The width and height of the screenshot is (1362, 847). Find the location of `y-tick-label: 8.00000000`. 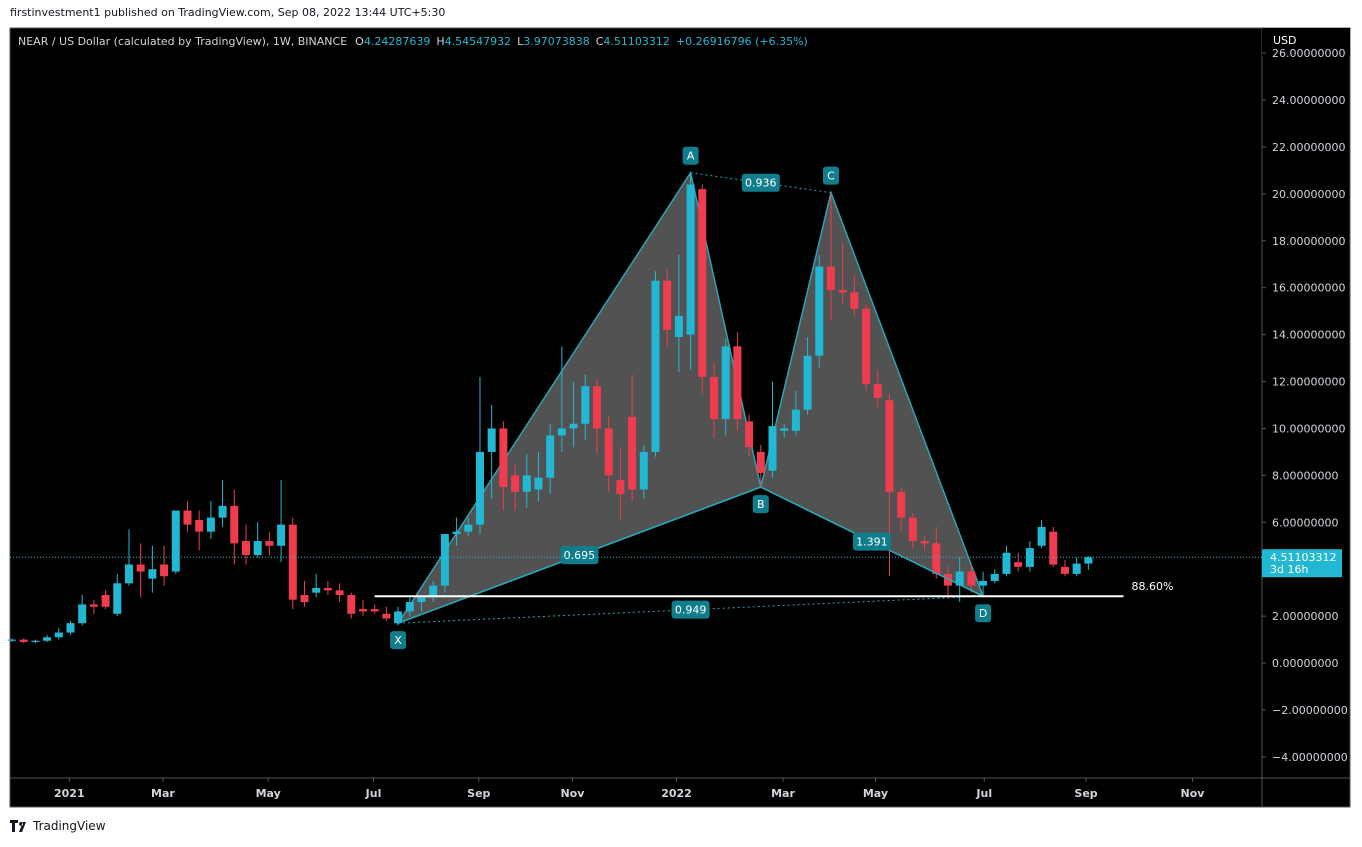

y-tick-label: 8.00000000 is located at coordinates (1305, 475).